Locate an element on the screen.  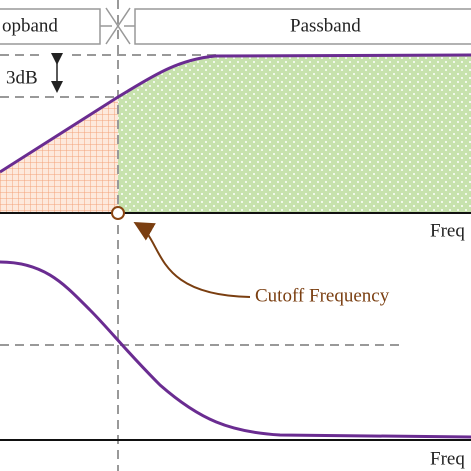
stopband-fill is located at coordinates (59, 155).